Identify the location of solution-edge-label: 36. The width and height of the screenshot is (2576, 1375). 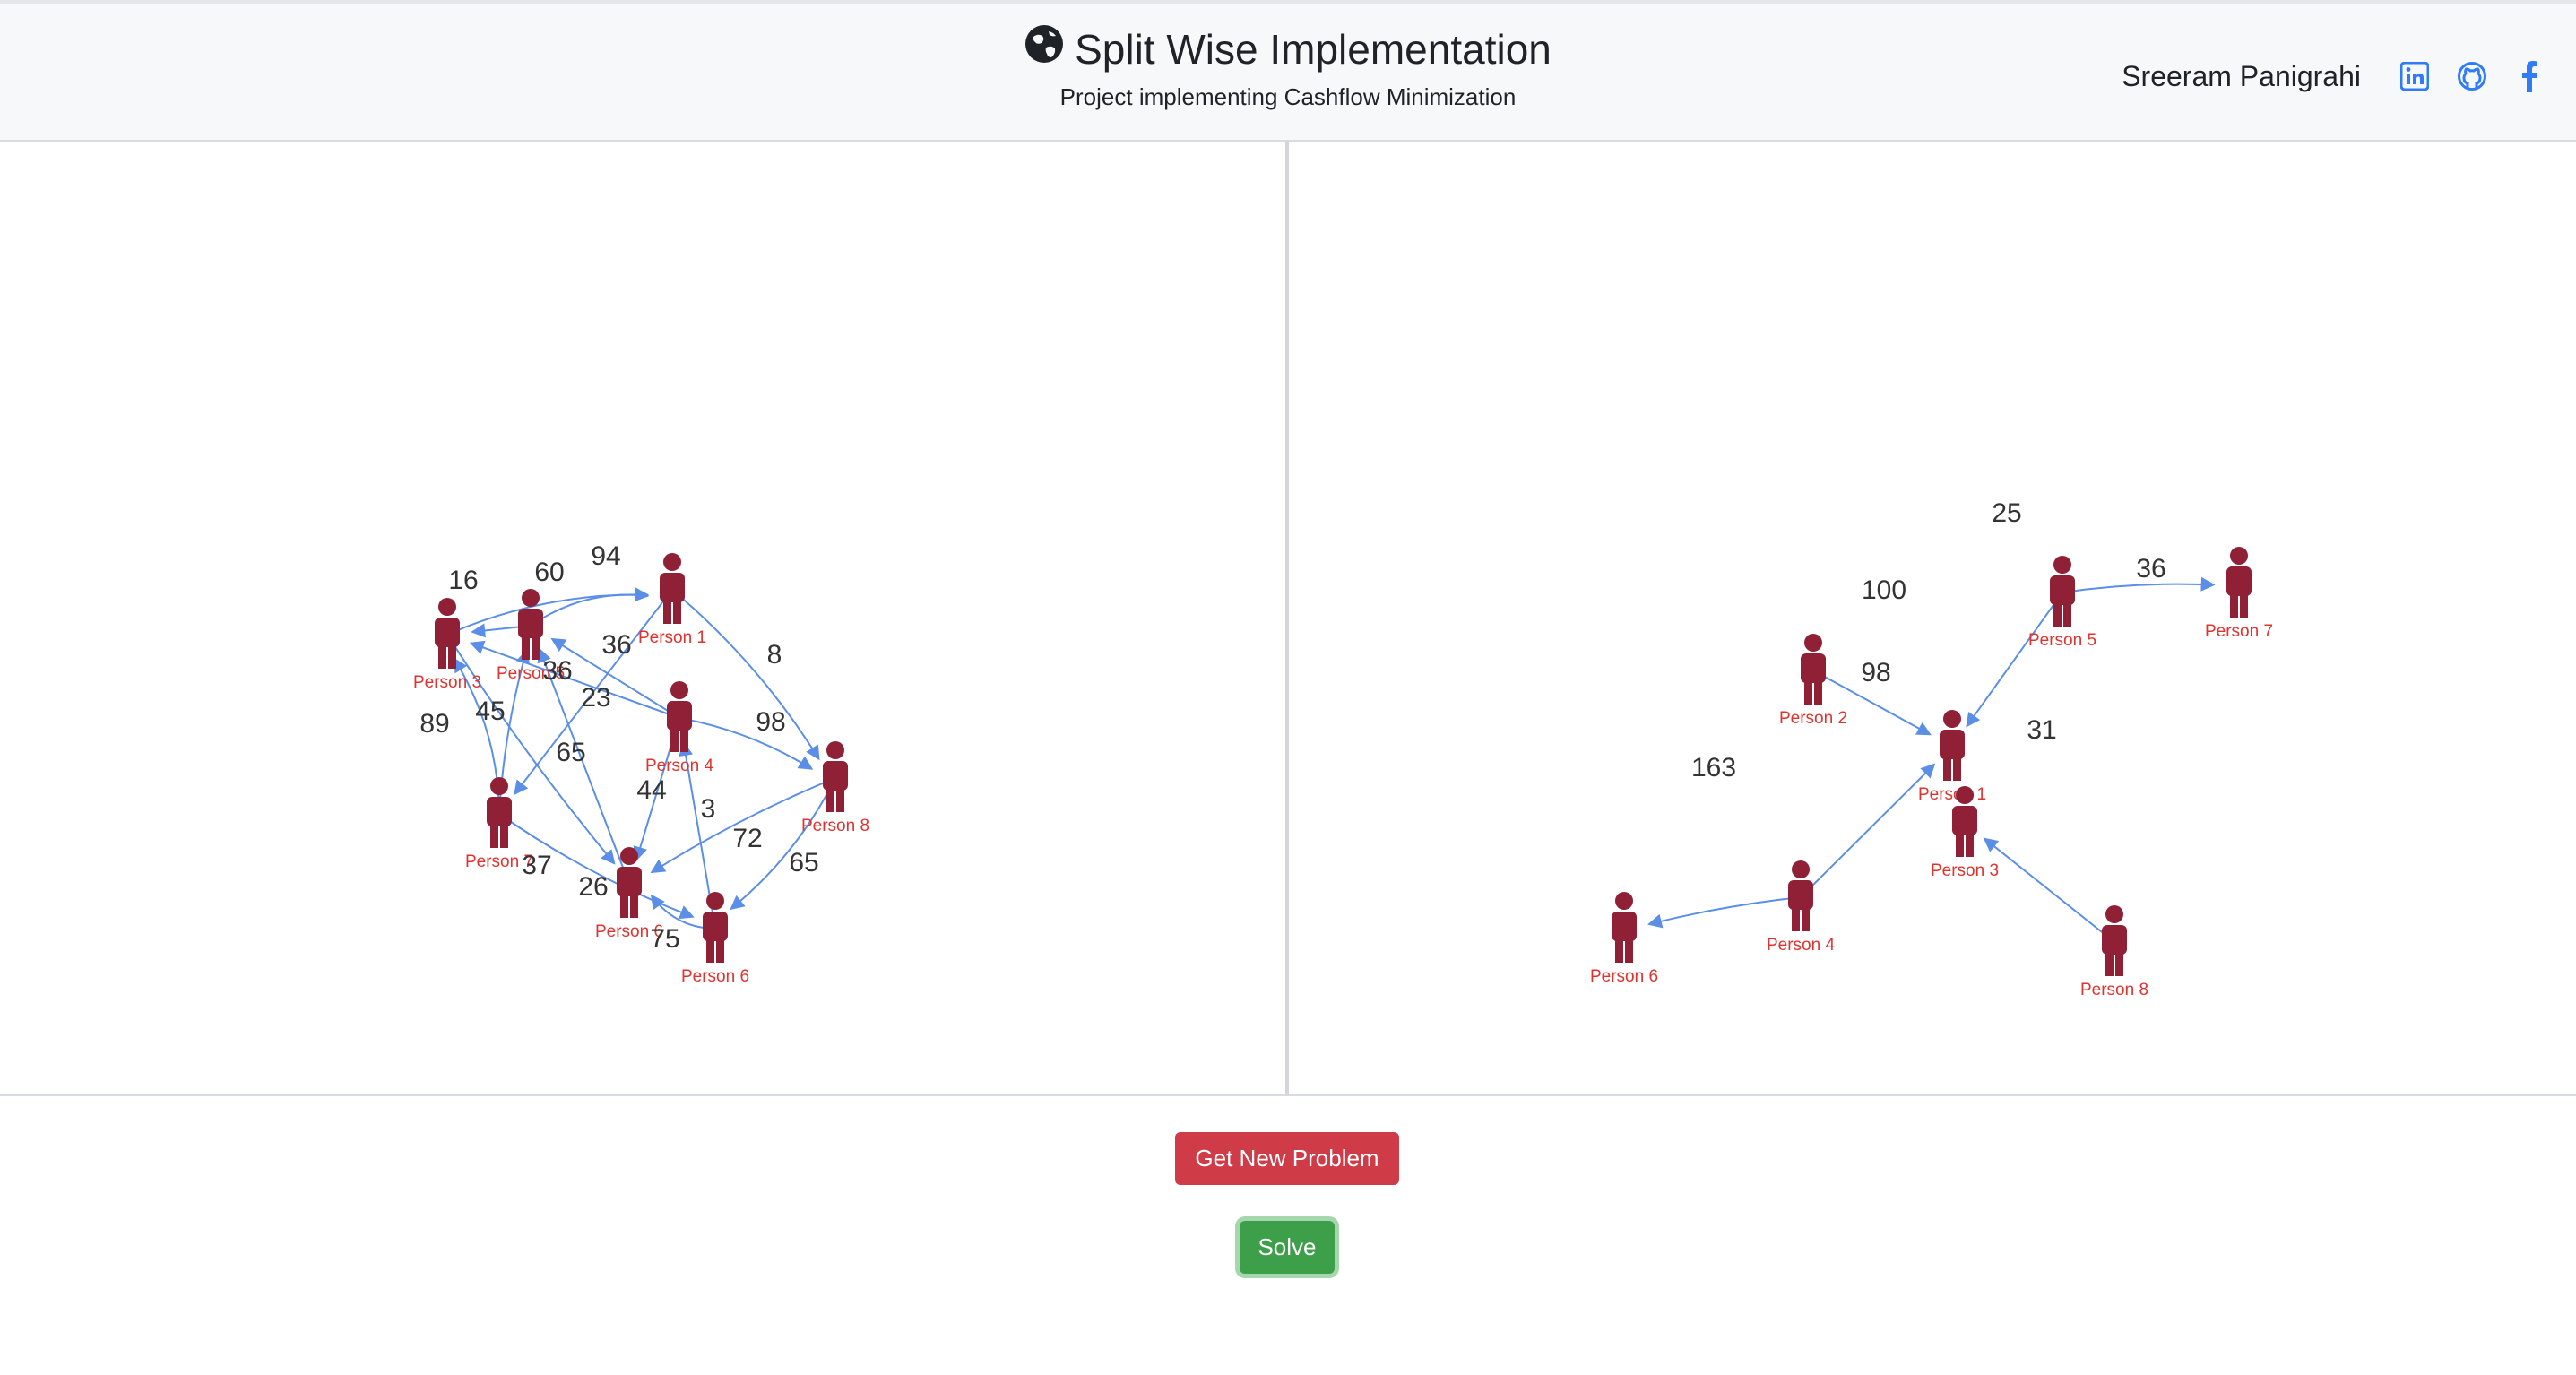
(2150, 569).